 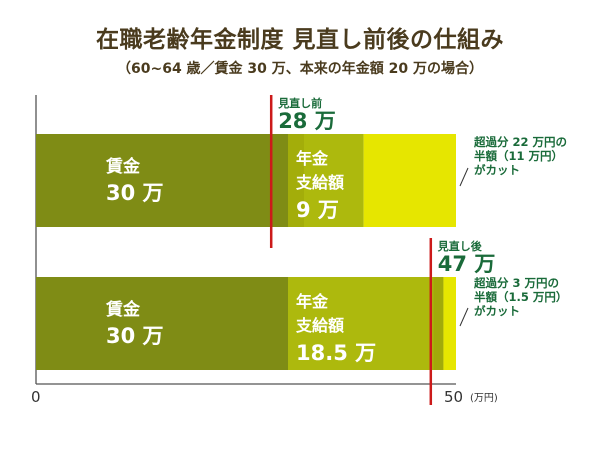 I want to click on bar2-segment-pension, so click(x=366, y=323).